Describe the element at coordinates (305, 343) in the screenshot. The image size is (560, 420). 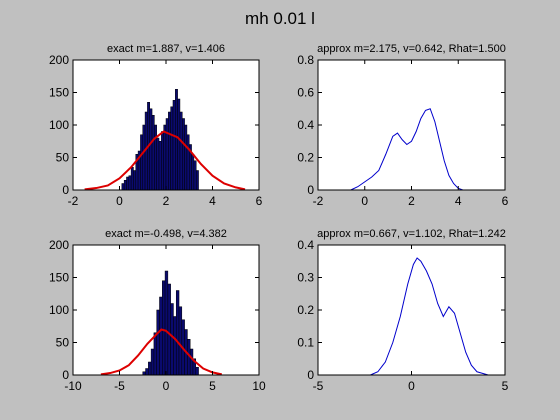
I see `y-tick-label: 0.1` at that location.